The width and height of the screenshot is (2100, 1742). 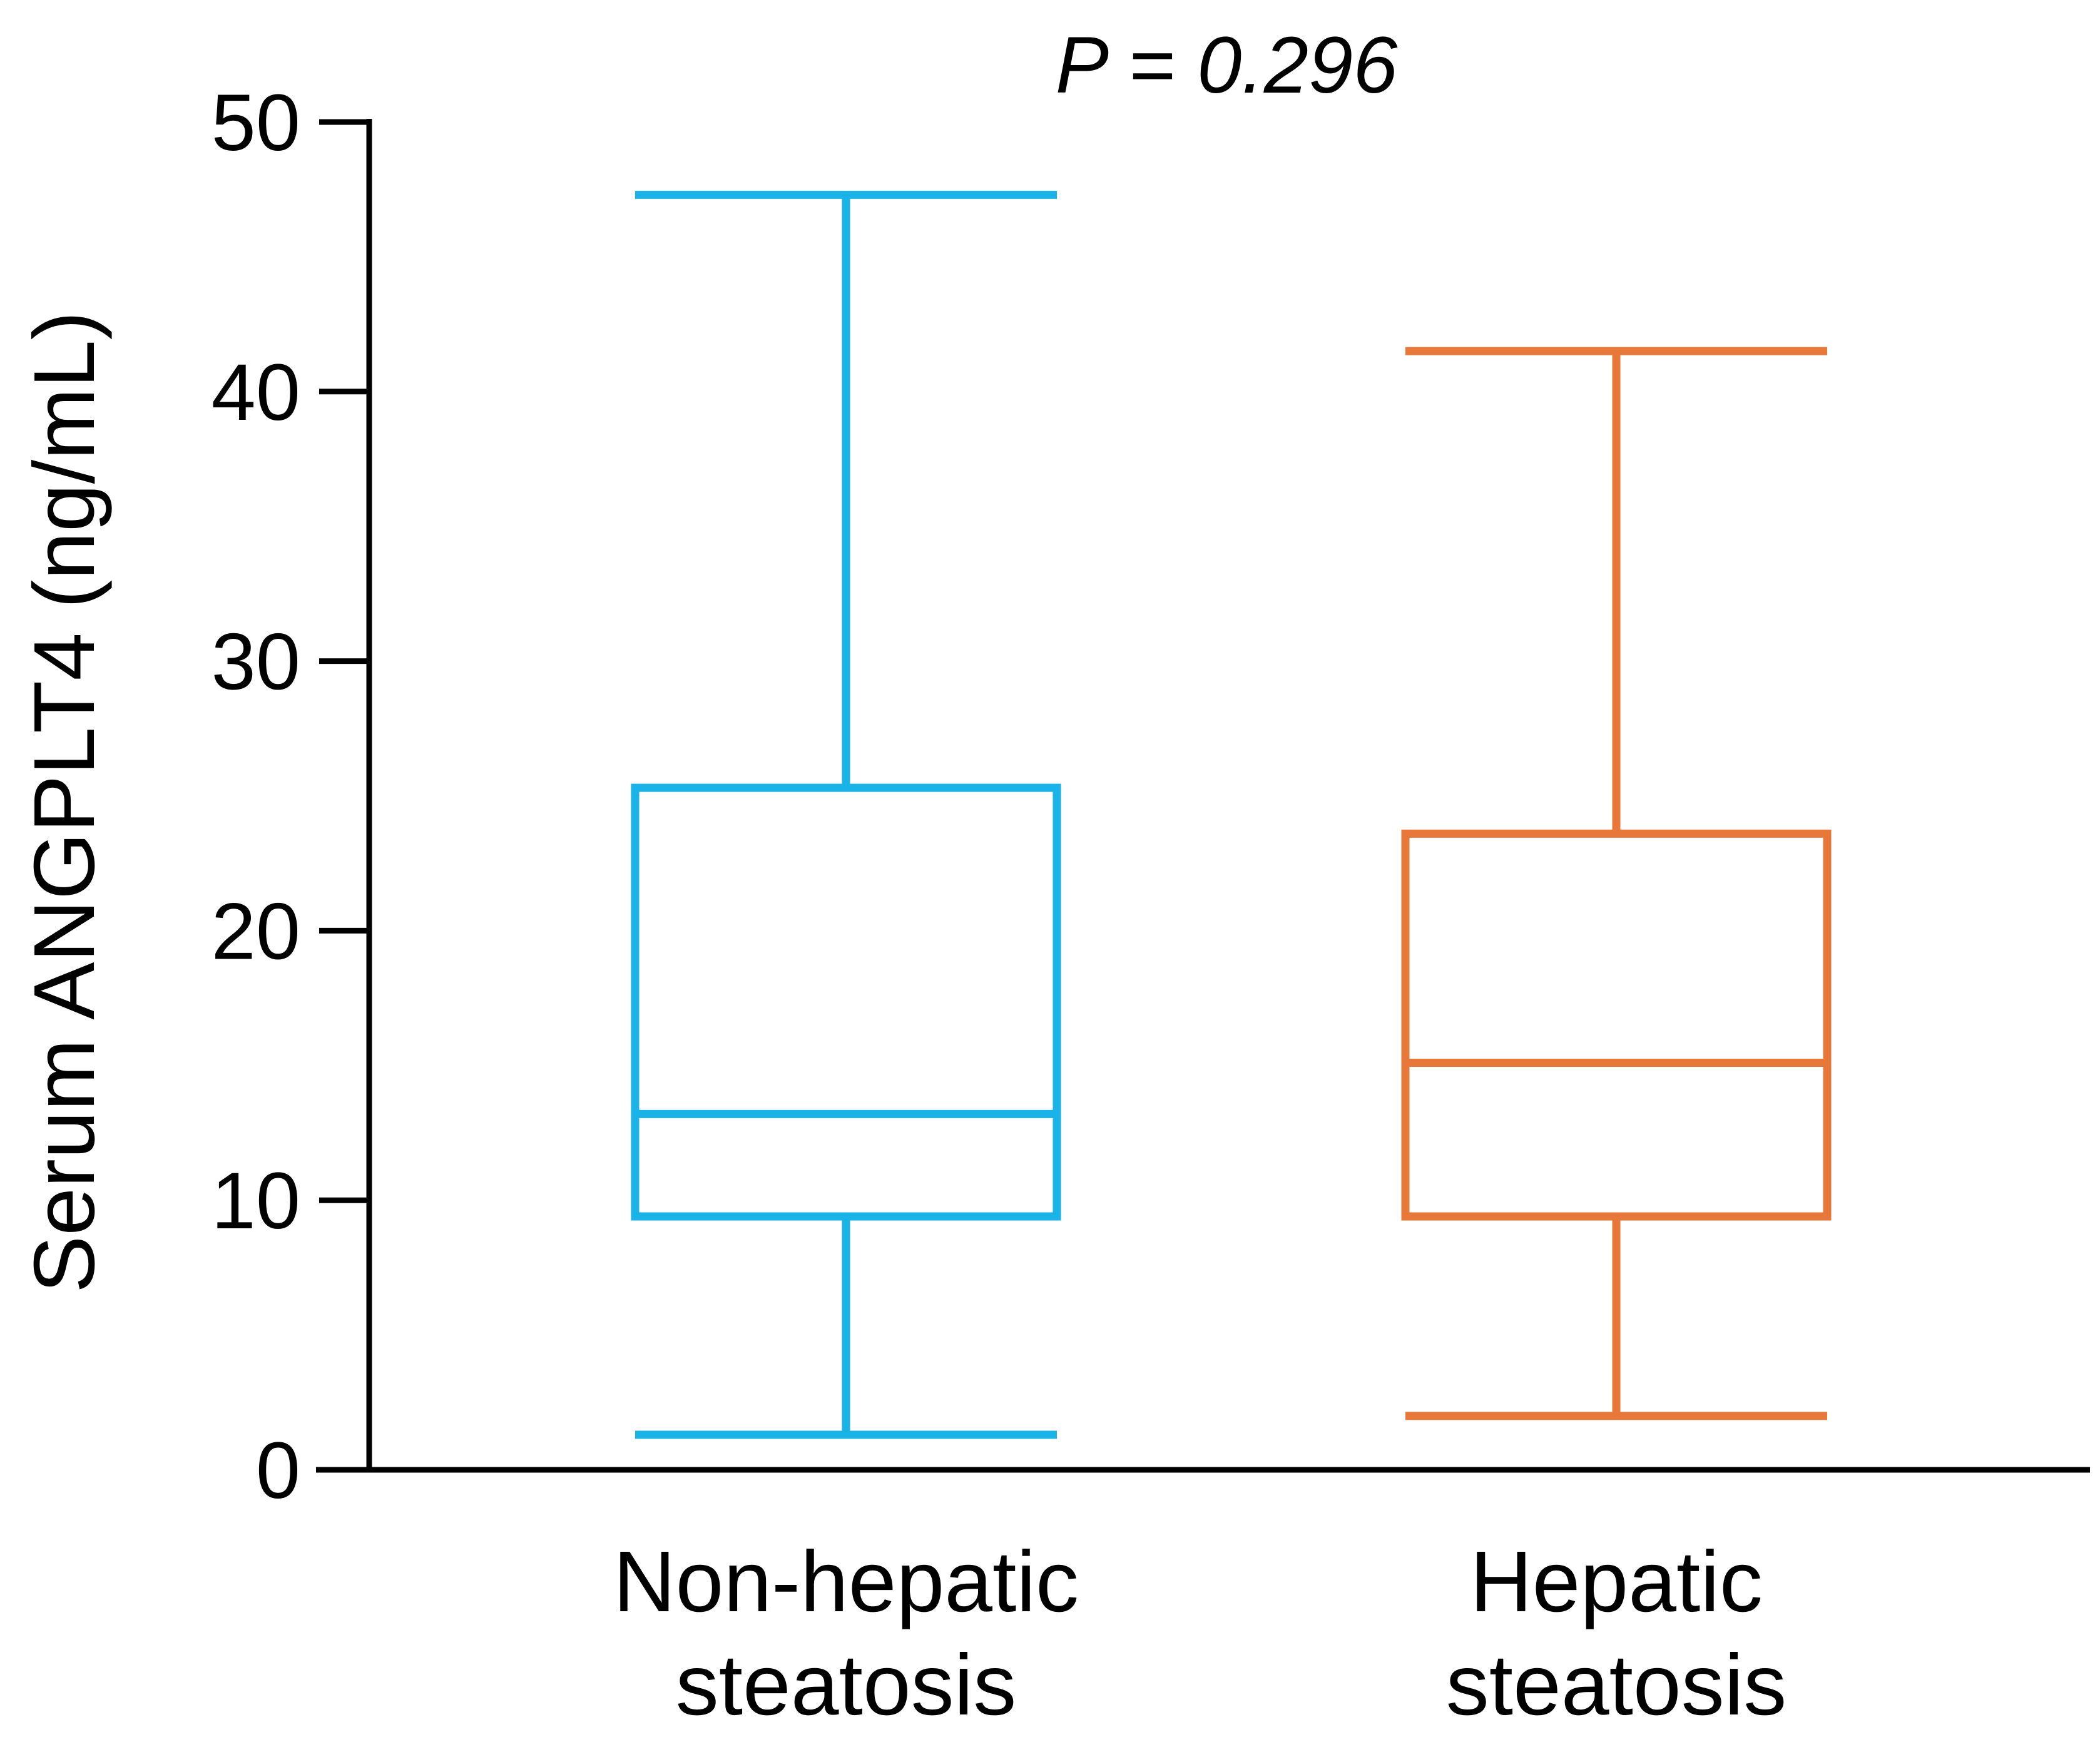 I want to click on y-axis-title: Serum ANGPLT4 (ng/mL), so click(x=64, y=802).